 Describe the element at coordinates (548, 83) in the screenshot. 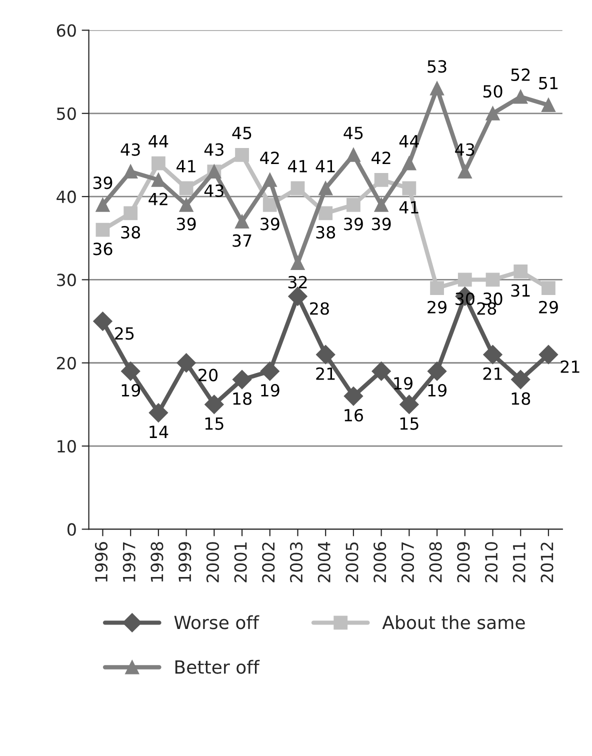

I see `data-label: 51` at that location.